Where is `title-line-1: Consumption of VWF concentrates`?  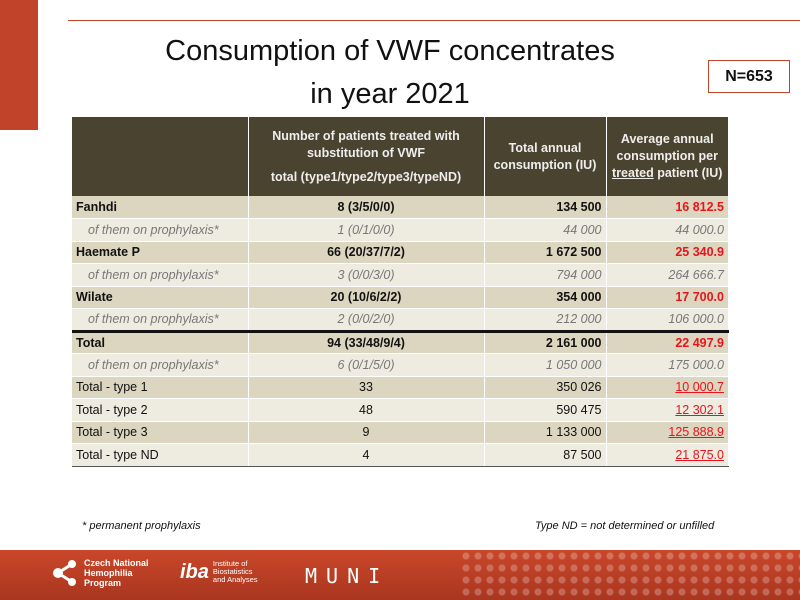 title-line-1: Consumption of VWF concentrates is located at coordinates (390, 51).